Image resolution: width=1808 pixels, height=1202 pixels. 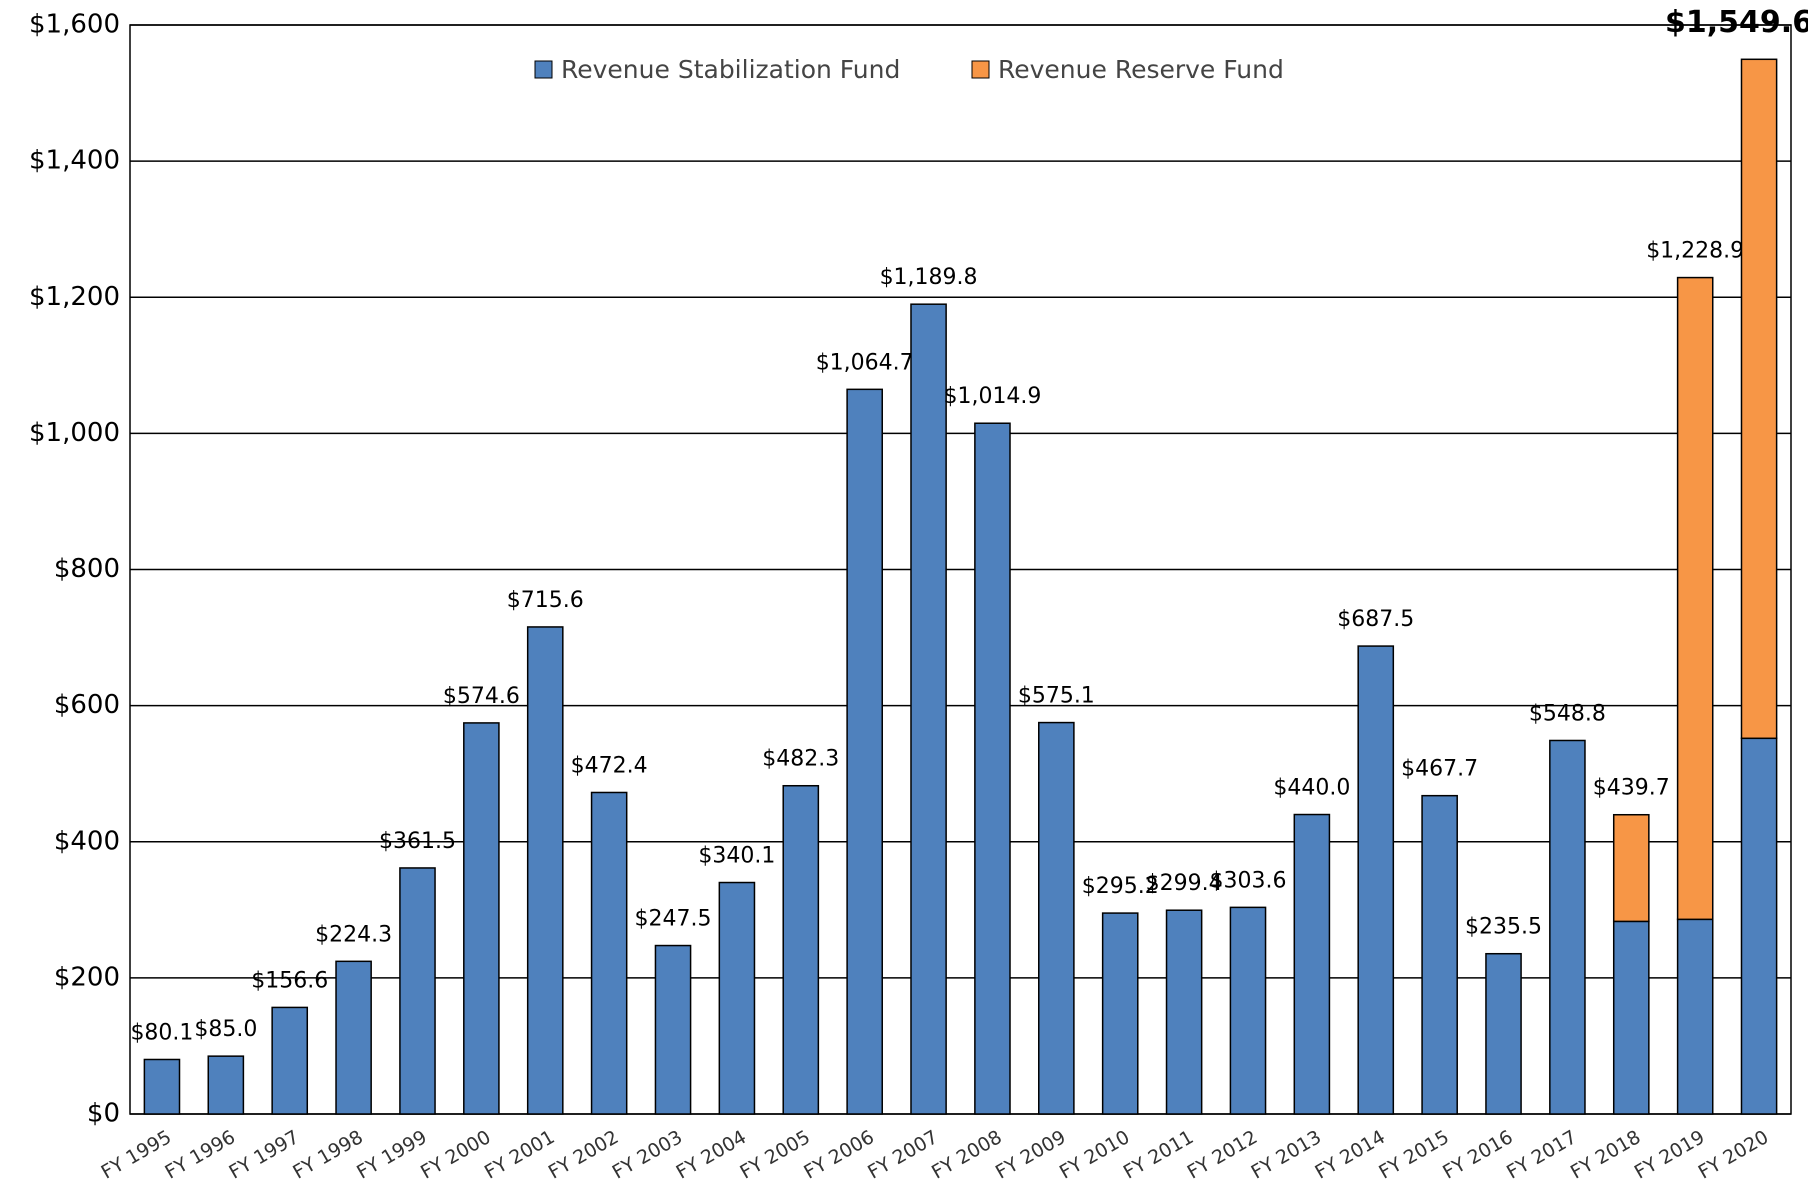 What do you see at coordinates (161, 1032) in the screenshot?
I see `value-label: $80.1` at bounding box center [161, 1032].